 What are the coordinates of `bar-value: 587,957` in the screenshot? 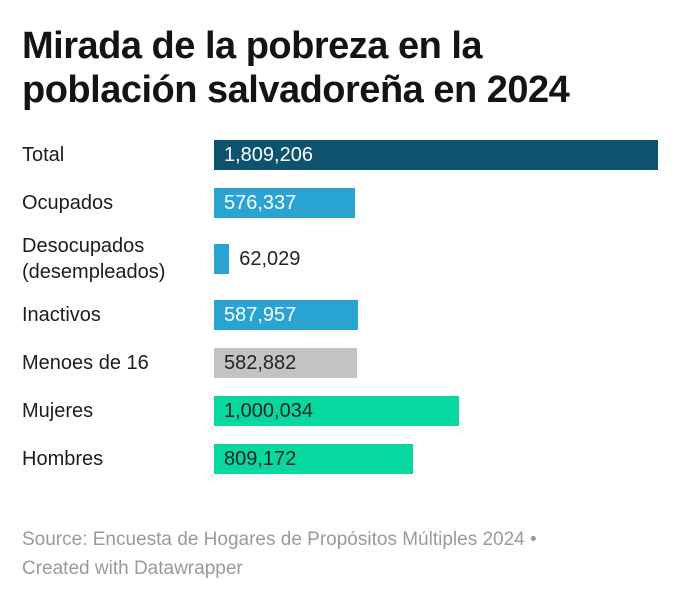 It's located at (260, 314).